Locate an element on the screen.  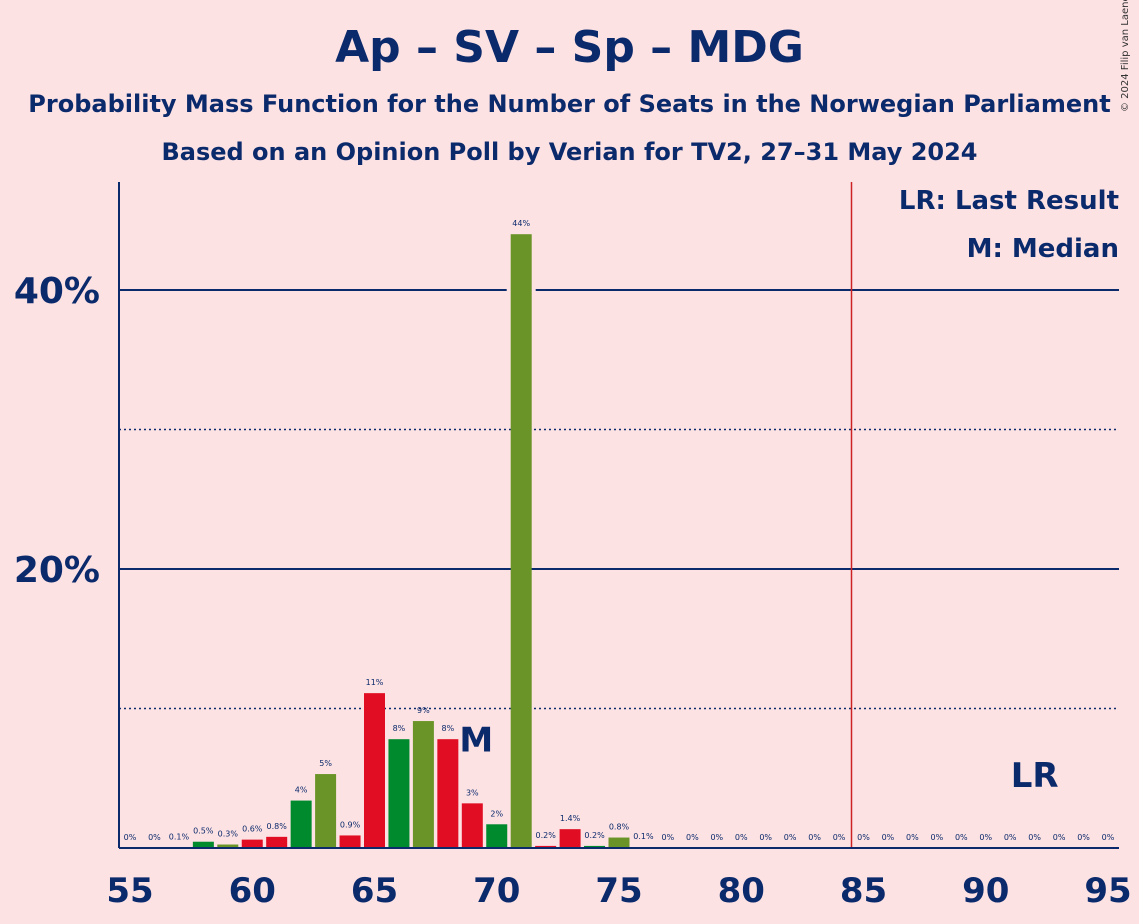
bar-value-label: 0.3% is located at coordinates (228, 834).